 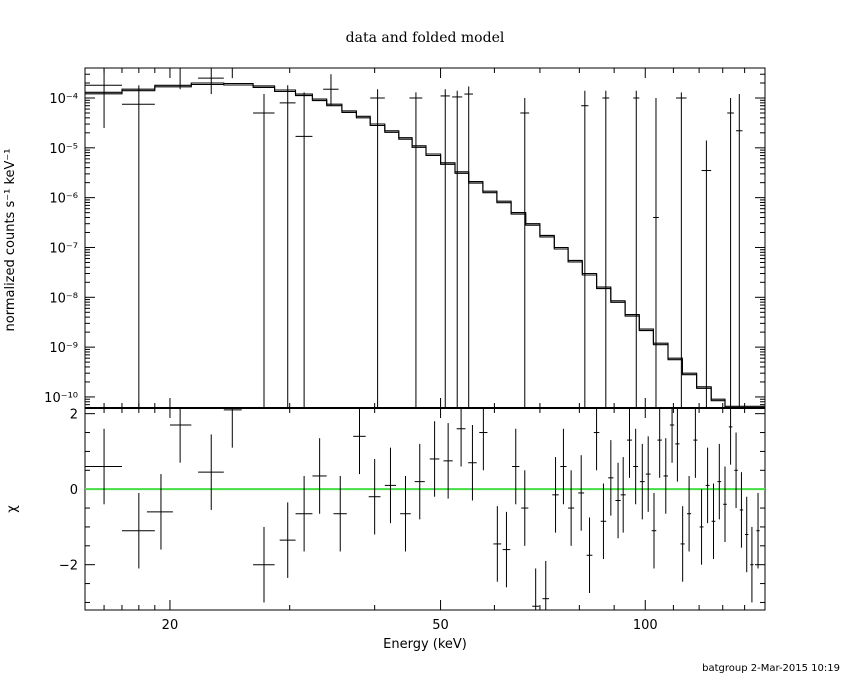 I want to click on y-tick-label: −2, so click(x=68, y=566).